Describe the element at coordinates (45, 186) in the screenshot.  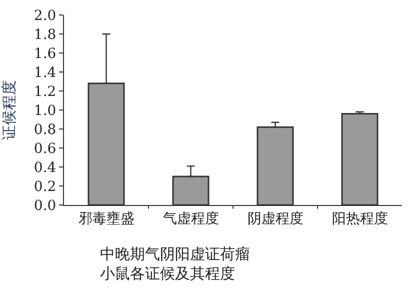
I see `y-tick-label: 0.2` at that location.